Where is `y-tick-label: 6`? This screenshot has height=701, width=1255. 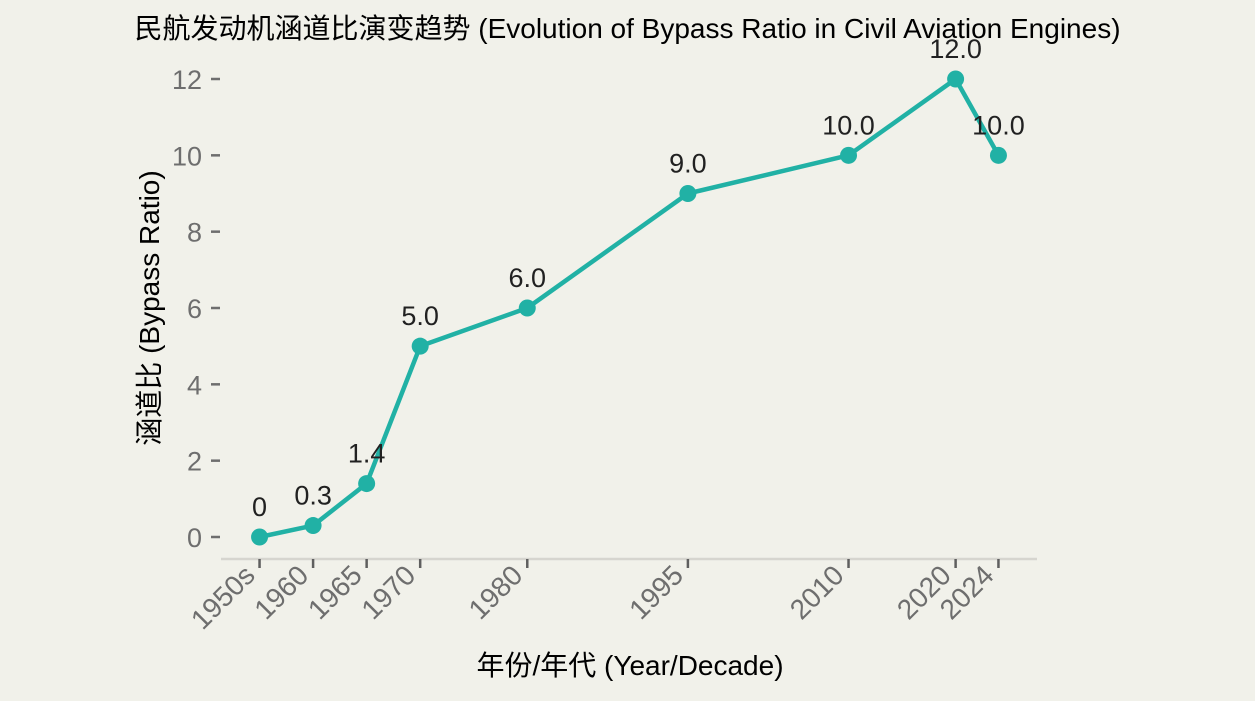
y-tick-label: 6 is located at coordinates (194, 309).